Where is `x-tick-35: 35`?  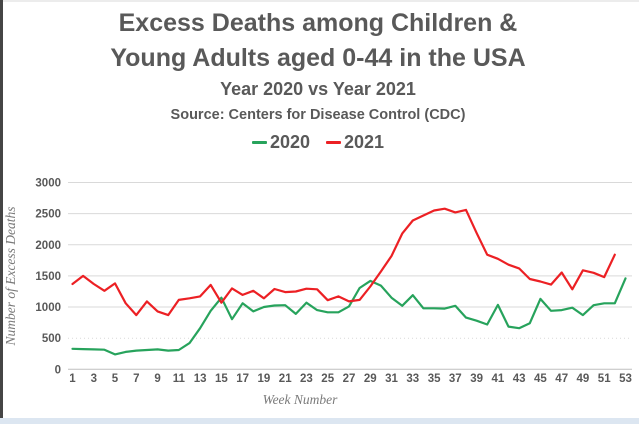 x-tick-35: 35 is located at coordinates (434, 379).